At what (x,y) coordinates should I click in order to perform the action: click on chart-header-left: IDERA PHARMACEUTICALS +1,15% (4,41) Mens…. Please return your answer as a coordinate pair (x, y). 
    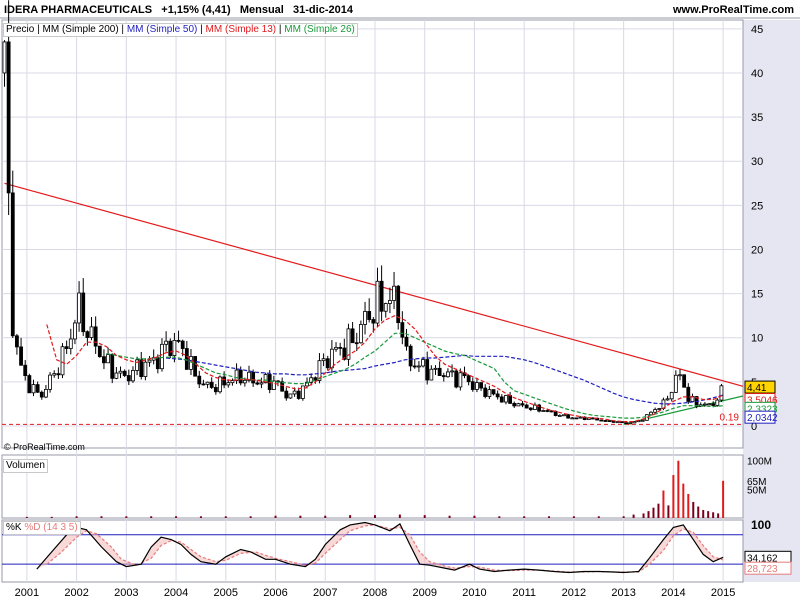
    Looking at the image, I should click on (178, 10).